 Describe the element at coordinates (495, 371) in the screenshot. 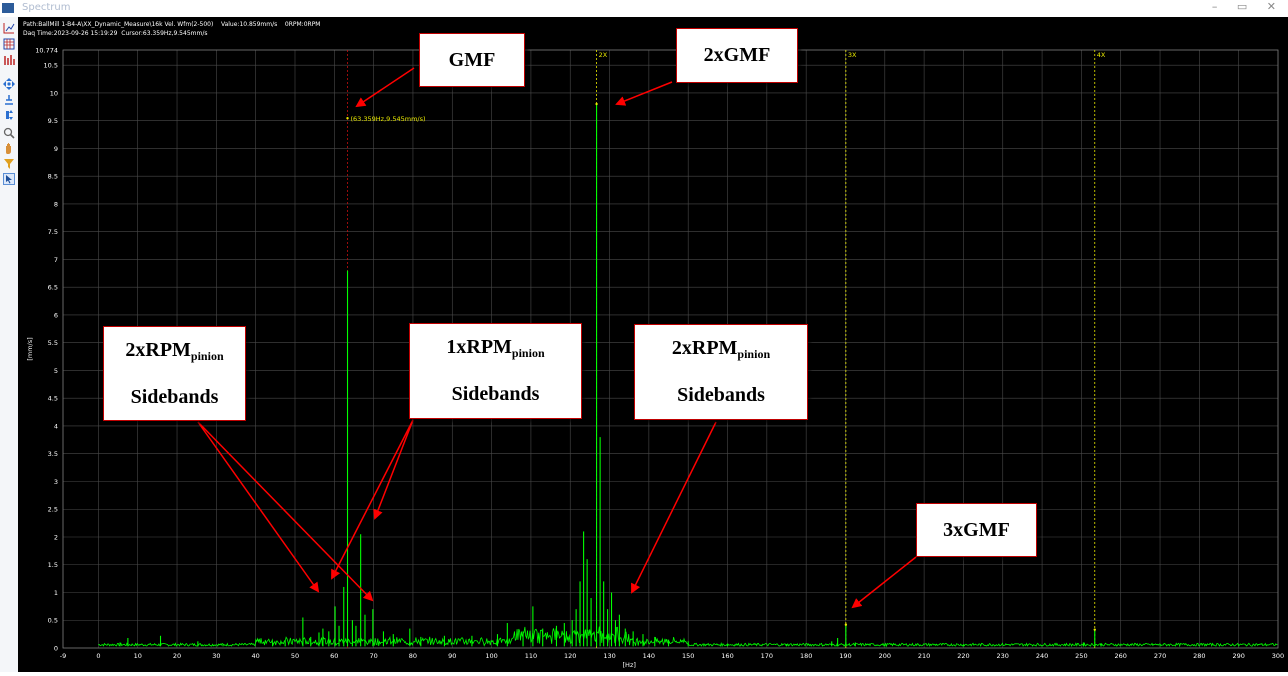

I see `mid-sideband-callout: 1xRPMpinion Sidebands` at that location.